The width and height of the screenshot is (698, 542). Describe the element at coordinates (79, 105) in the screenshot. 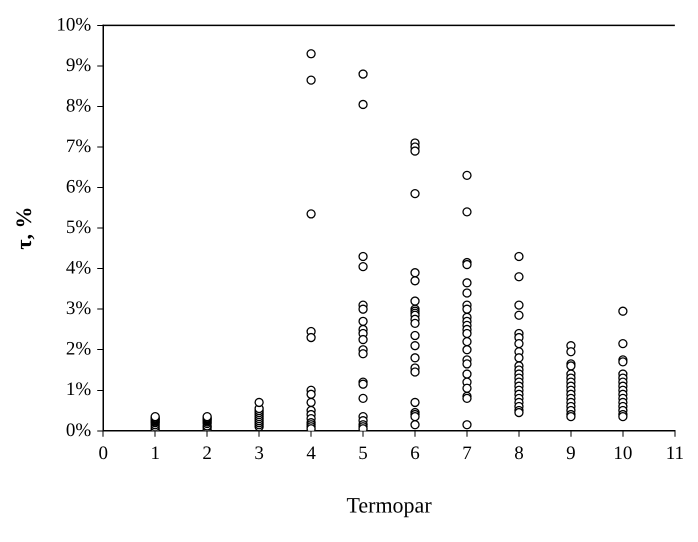

I see `y-tick-label: 8%` at that location.